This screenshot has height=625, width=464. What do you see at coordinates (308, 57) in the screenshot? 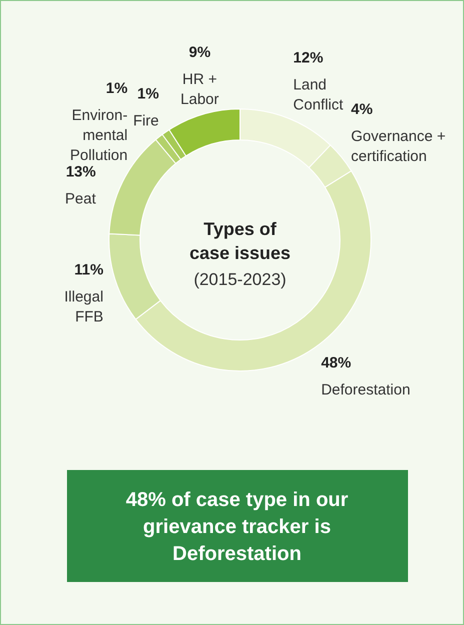
I see `data-label: 12%` at bounding box center [308, 57].